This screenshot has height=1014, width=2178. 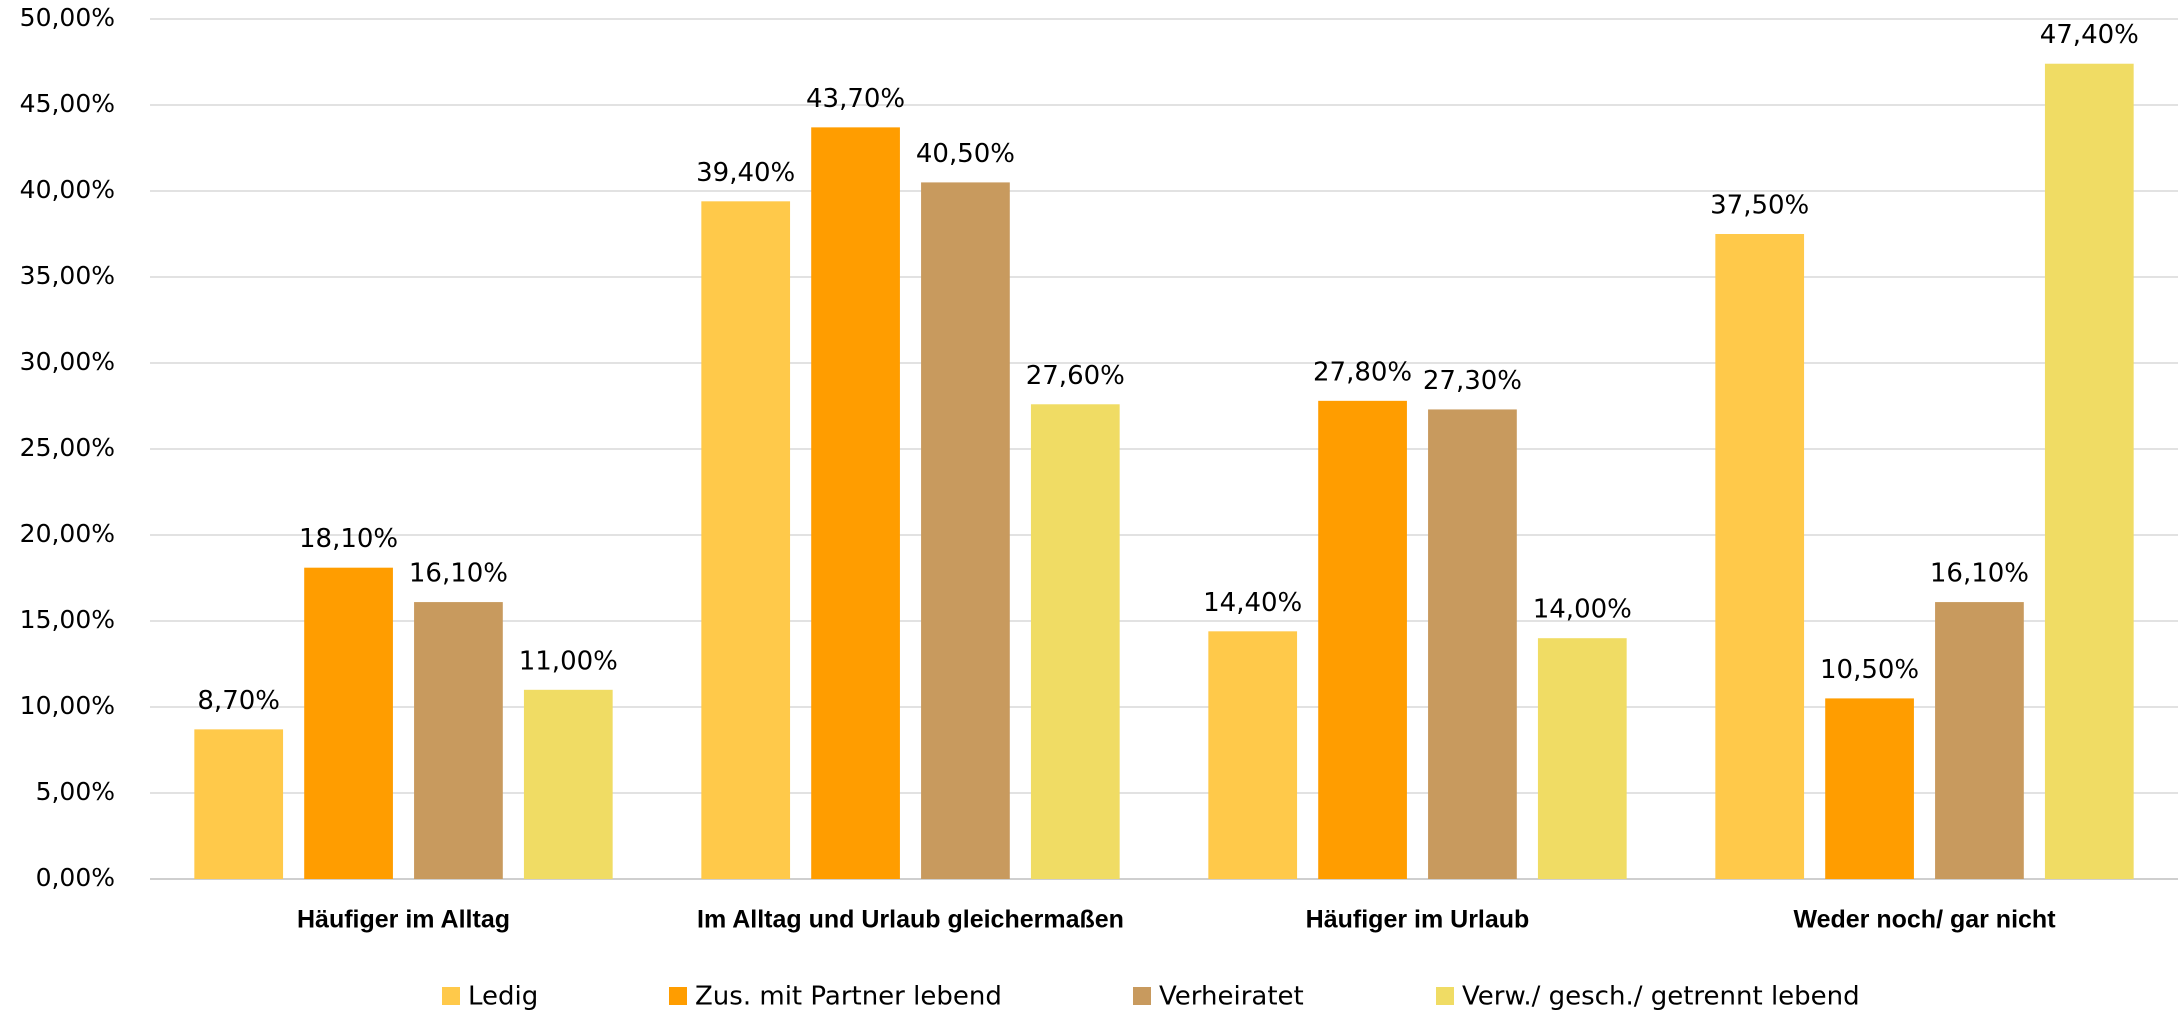 I want to click on y-tick-label: 45,00%, so click(x=67, y=103).